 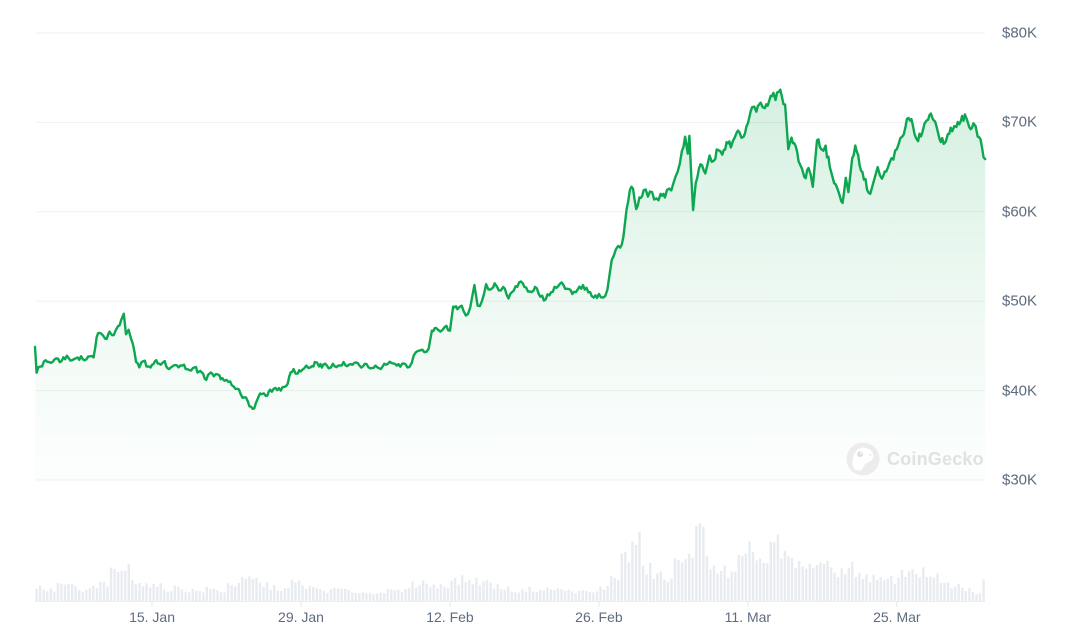 What do you see at coordinates (510, 562) in the screenshot?
I see `volume-bars` at bounding box center [510, 562].